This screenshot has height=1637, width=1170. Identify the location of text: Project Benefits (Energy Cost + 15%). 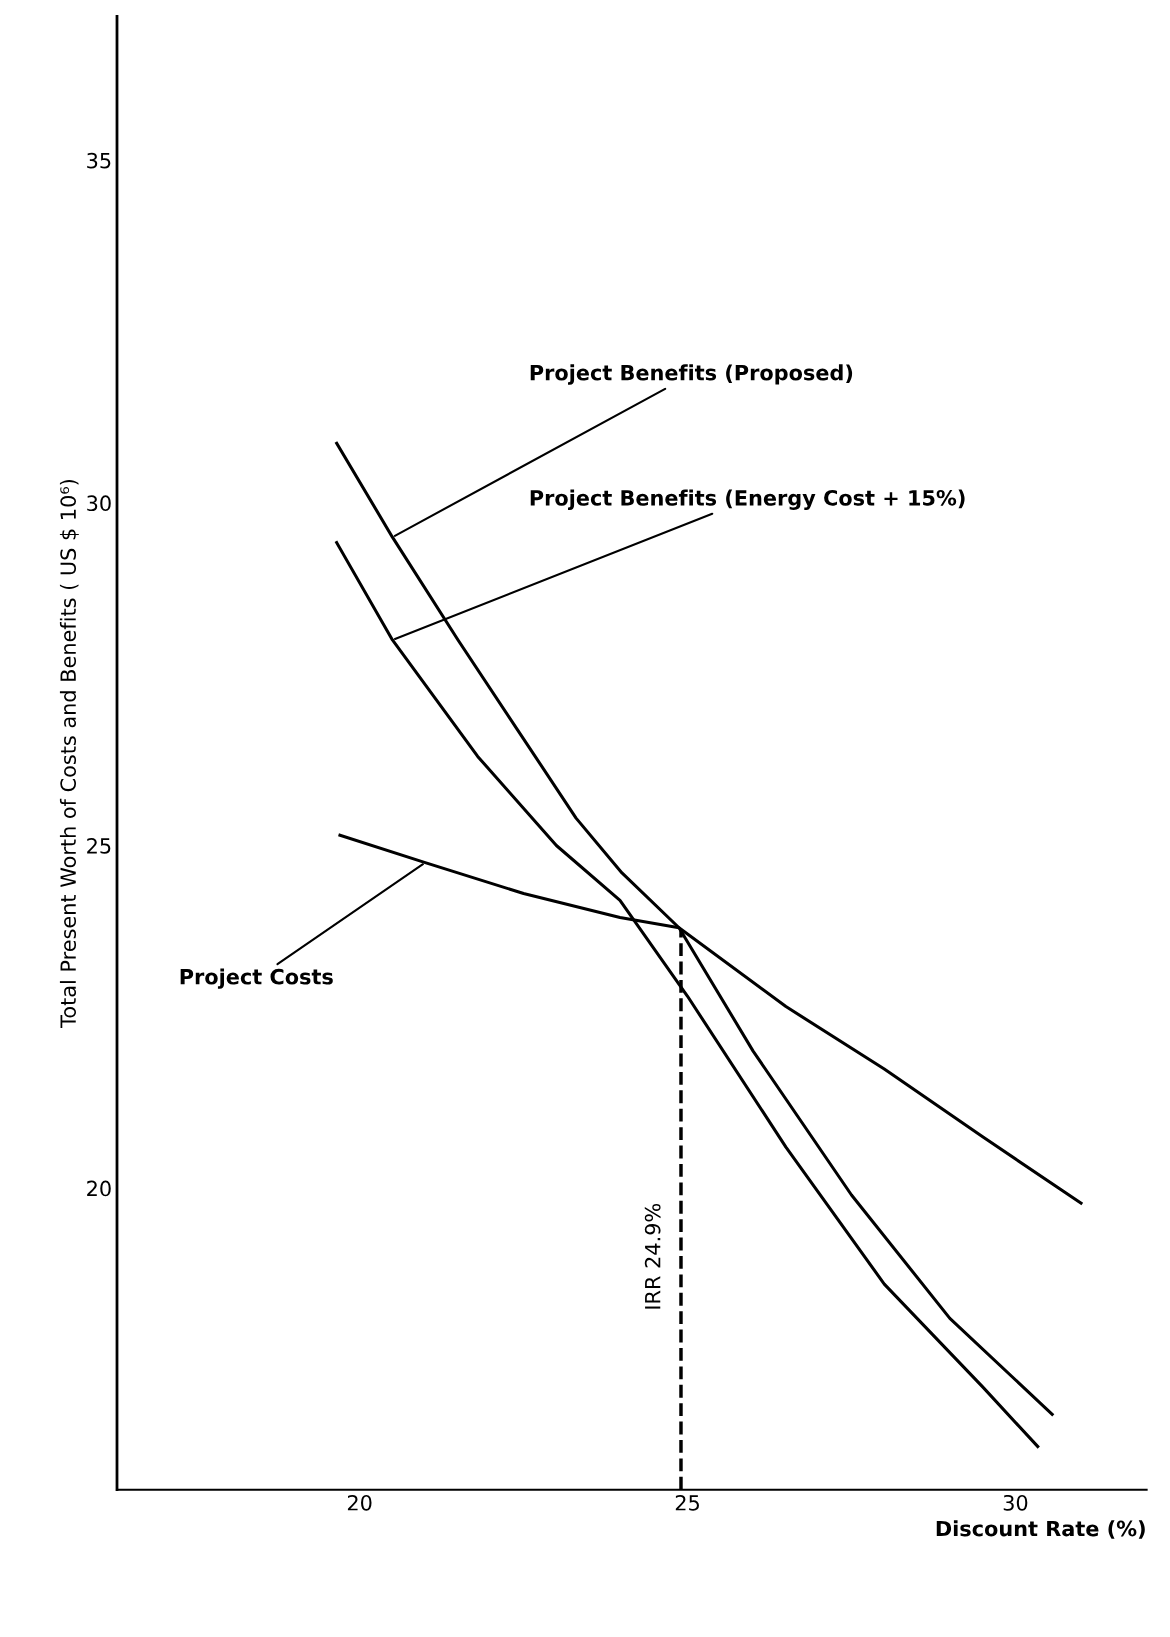
(747, 499).